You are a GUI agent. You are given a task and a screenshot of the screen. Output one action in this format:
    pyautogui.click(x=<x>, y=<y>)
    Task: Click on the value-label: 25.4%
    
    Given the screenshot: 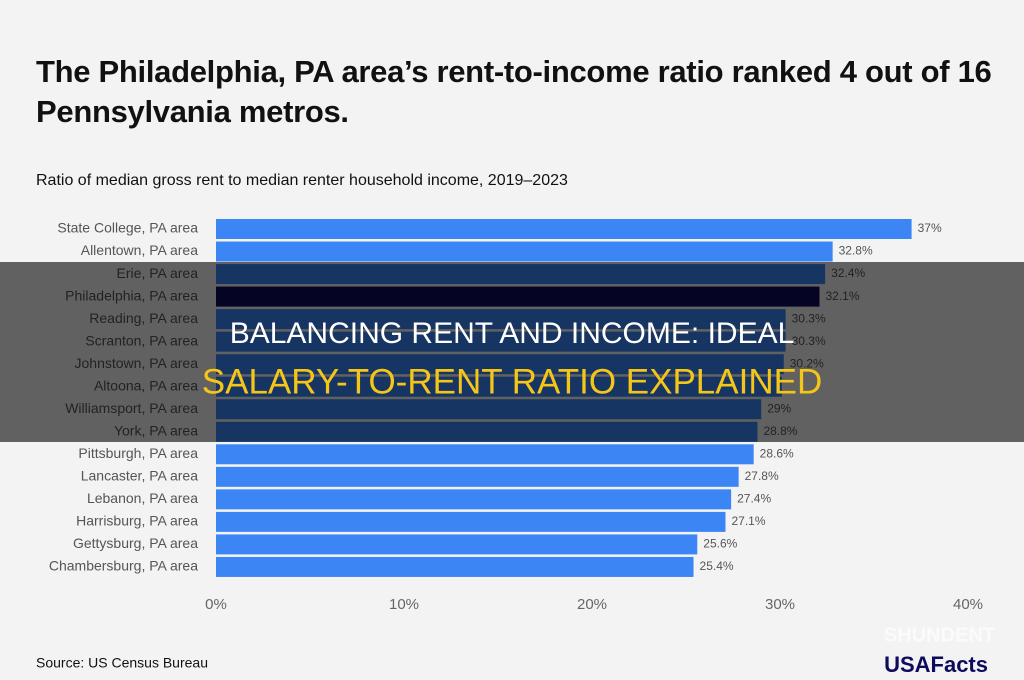 What is the action you would take?
    pyautogui.click(x=717, y=566)
    